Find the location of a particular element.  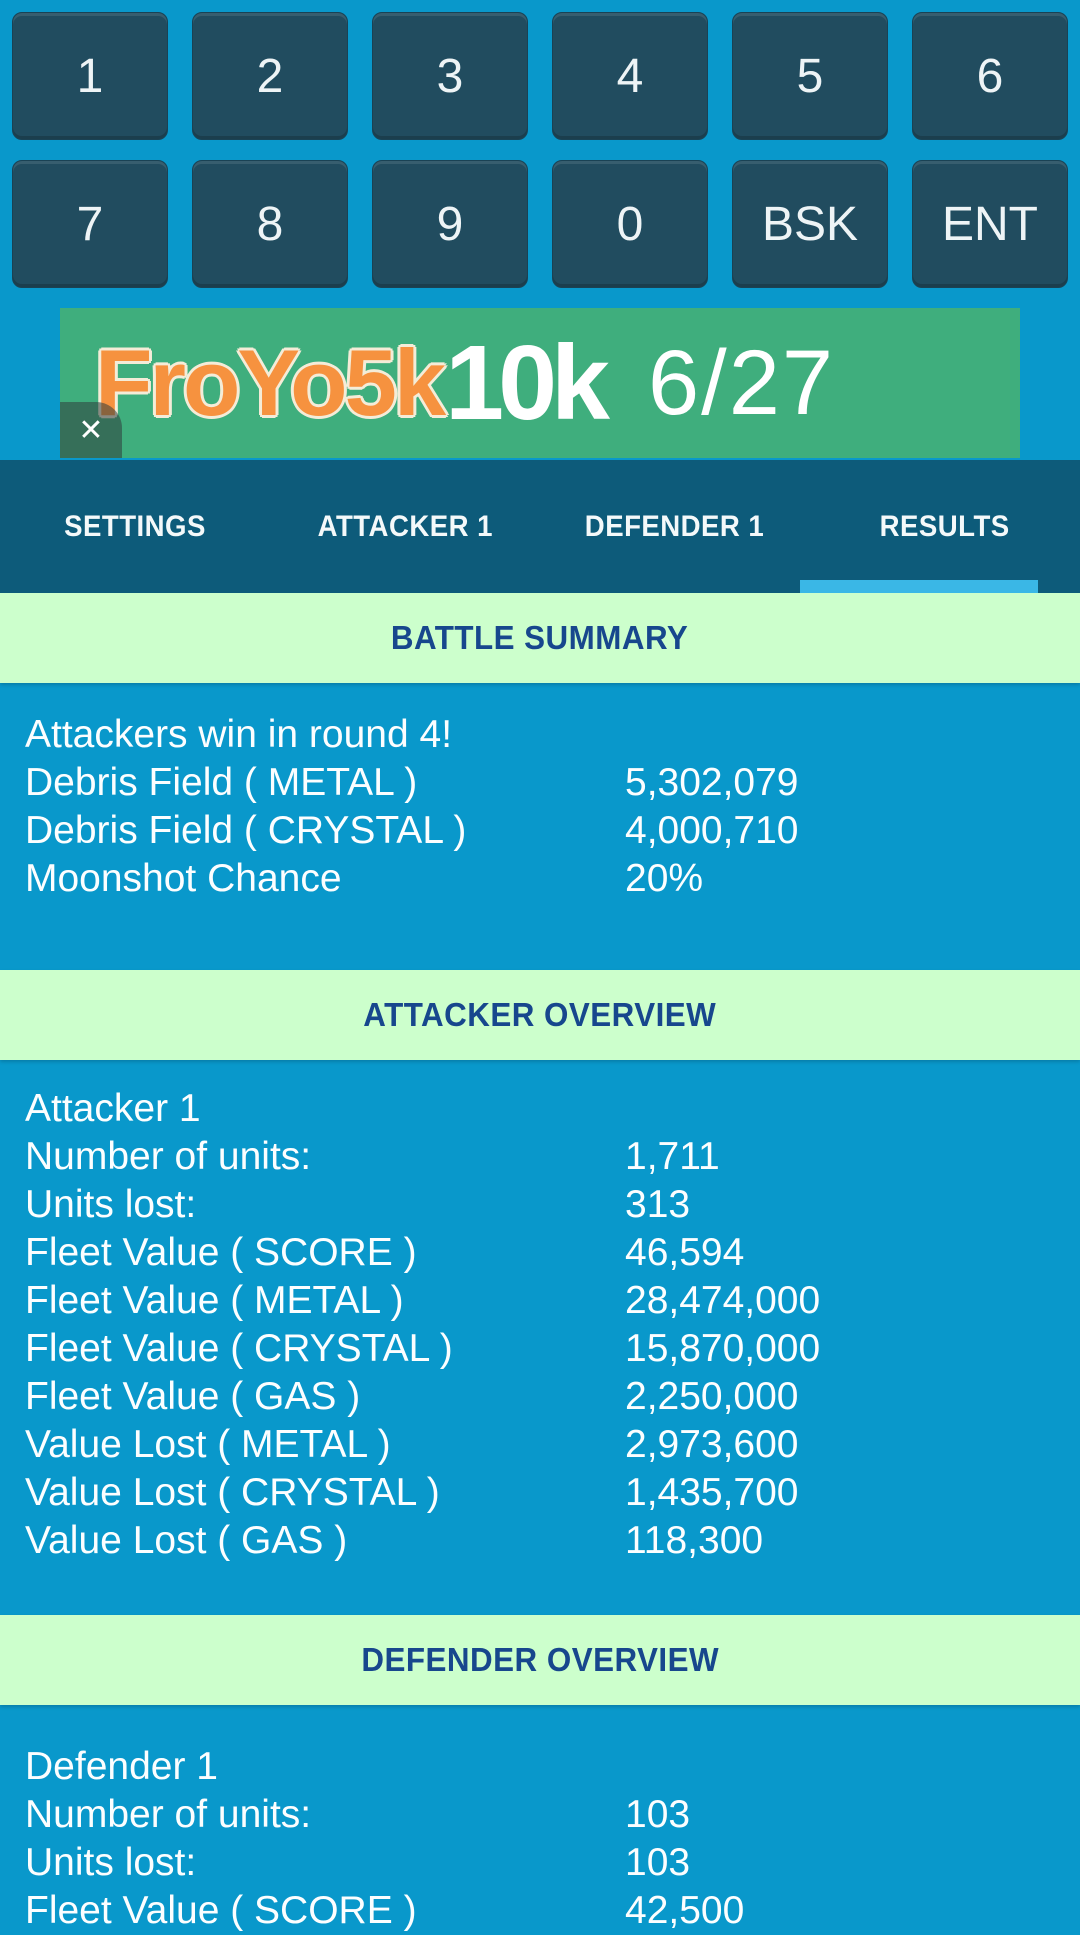

row-value: 313 is located at coordinates (658, 1204).